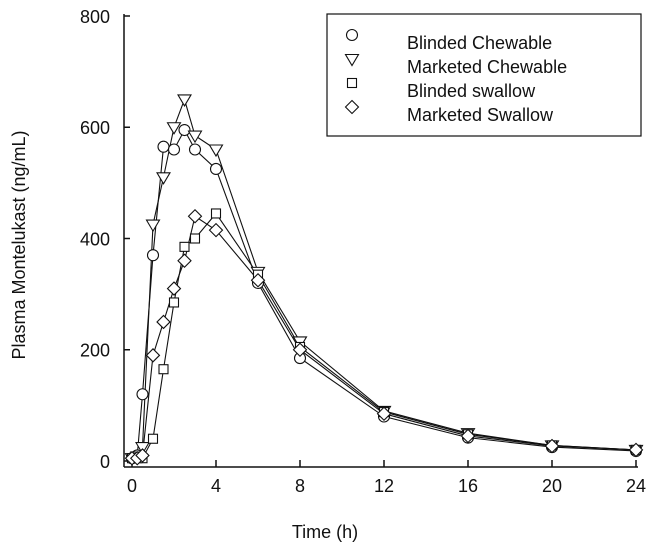 The width and height of the screenshot is (647, 546). I want to click on y-tick-label: 400, so click(95, 239).